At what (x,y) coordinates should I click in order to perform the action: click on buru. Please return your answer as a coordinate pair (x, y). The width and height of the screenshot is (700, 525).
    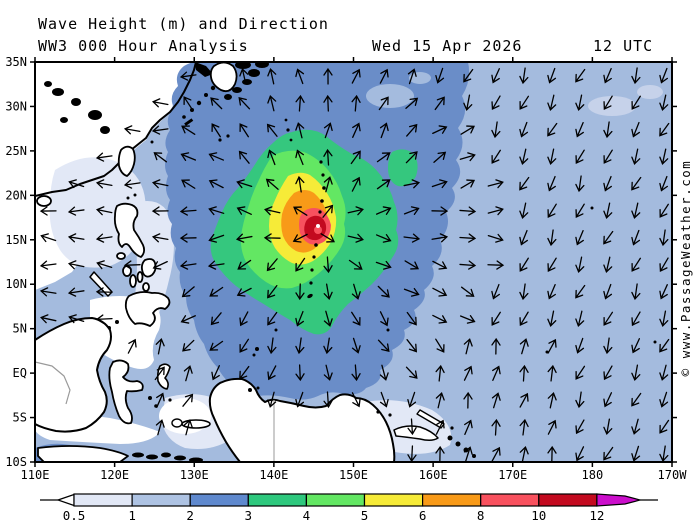
    Looking at the image, I should click on (177, 423).